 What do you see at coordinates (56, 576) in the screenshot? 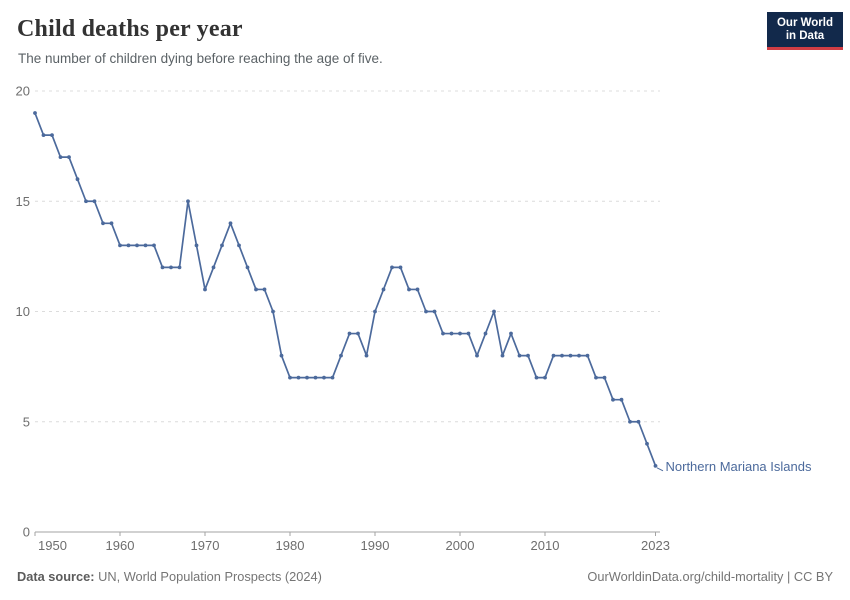
I see `data-source-label: Data source:` at bounding box center [56, 576].